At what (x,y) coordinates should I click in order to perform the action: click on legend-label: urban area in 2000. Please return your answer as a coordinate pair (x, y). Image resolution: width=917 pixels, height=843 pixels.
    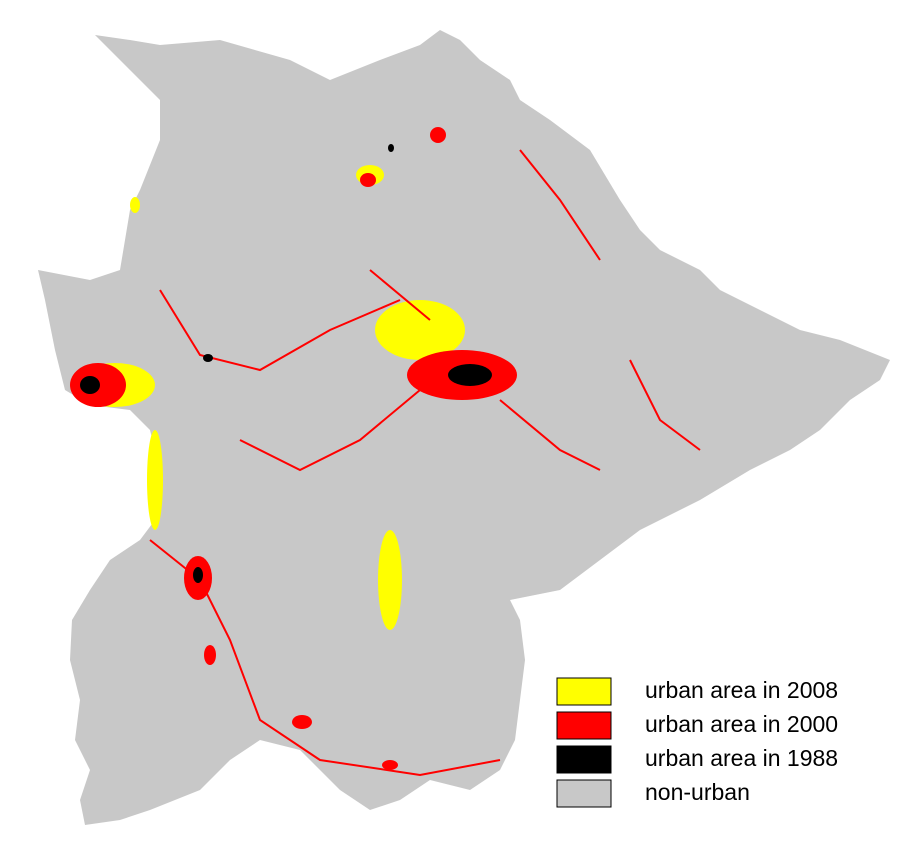
    Looking at the image, I should click on (741, 724).